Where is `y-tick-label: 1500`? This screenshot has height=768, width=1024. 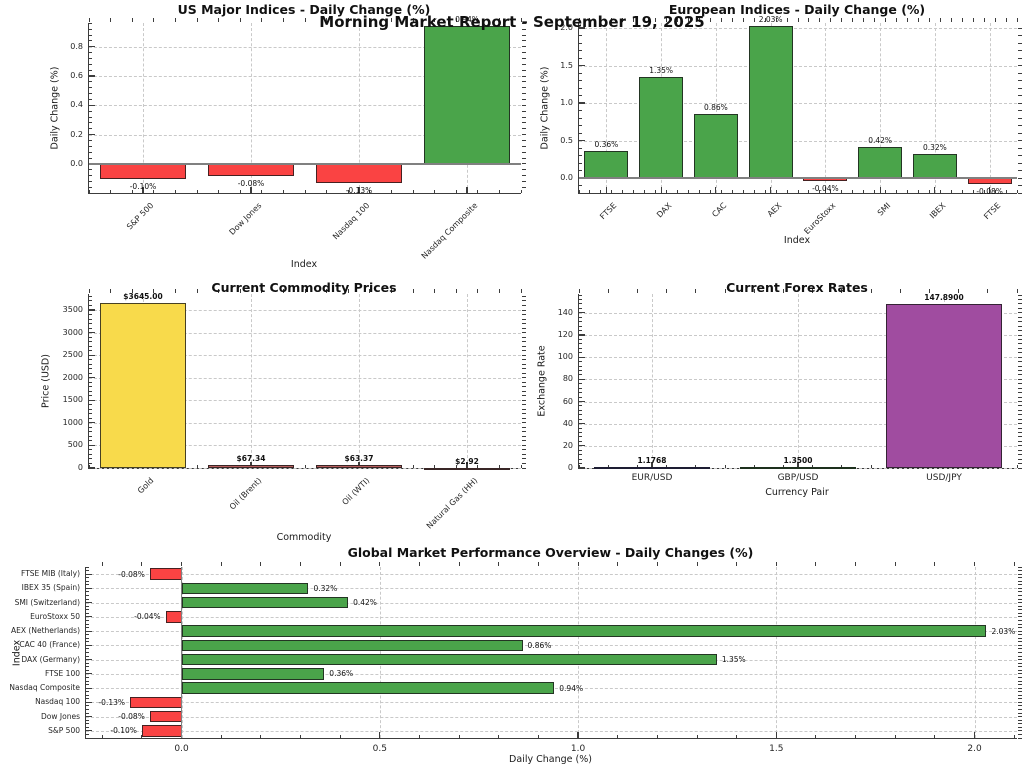 y-tick-label: 1500 is located at coordinates (72, 400).